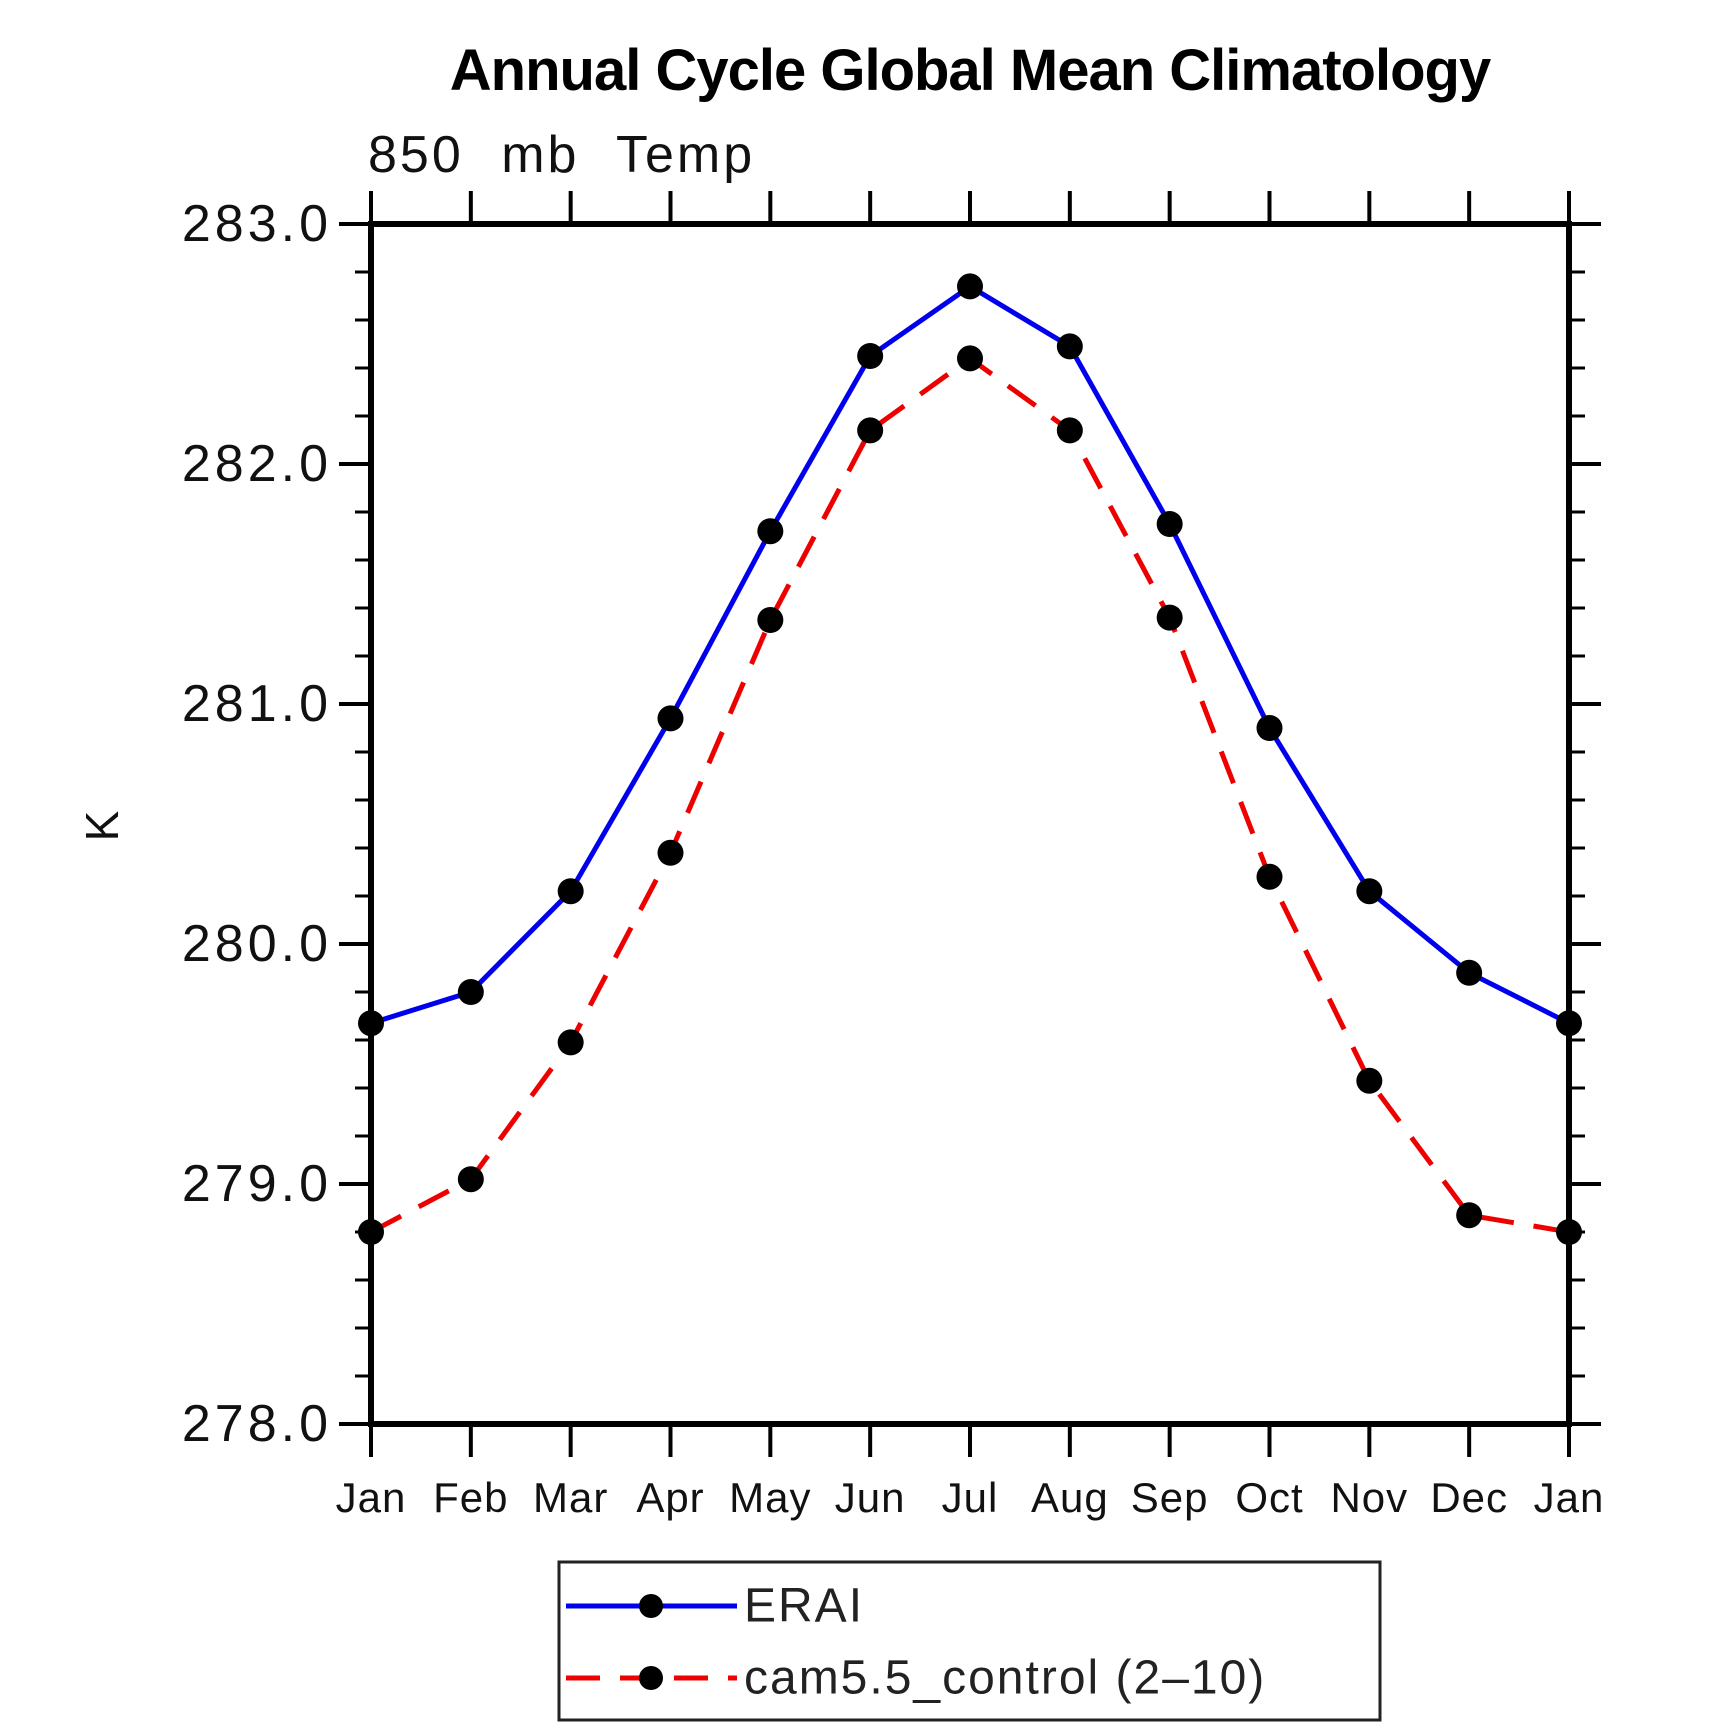 The height and width of the screenshot is (1734, 1710). I want to click on chart-subtitle: 850 mb Temp, so click(561, 155).